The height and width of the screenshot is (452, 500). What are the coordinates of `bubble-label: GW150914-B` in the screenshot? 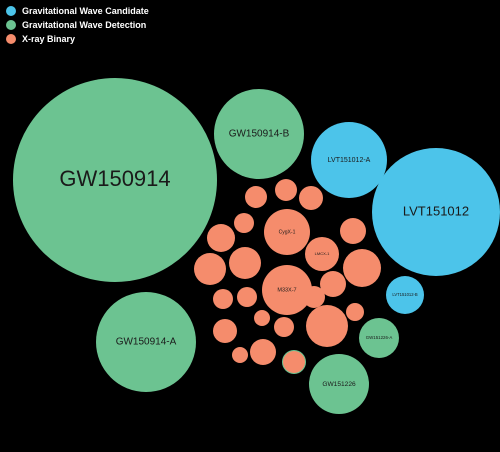 It's located at (259, 134).